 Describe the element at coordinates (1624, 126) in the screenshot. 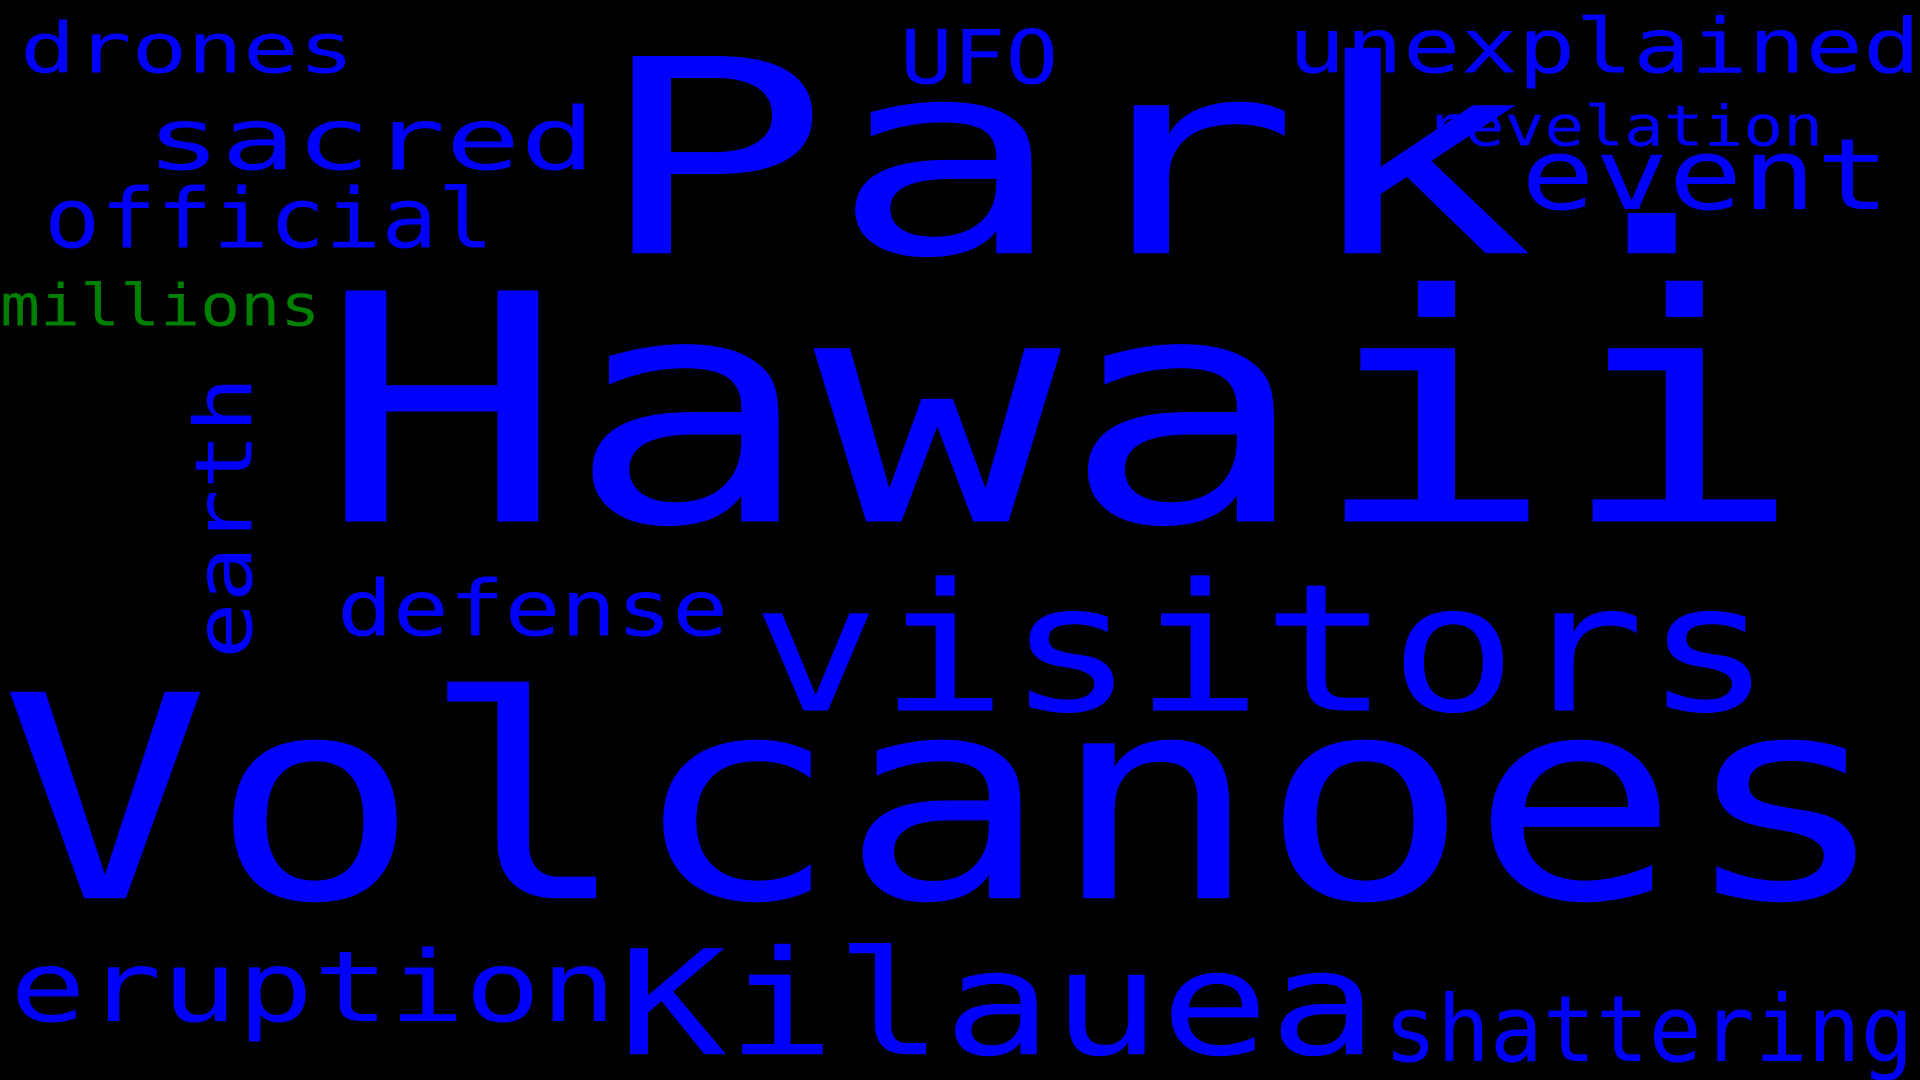

I see `word-revelation: revelation` at that location.